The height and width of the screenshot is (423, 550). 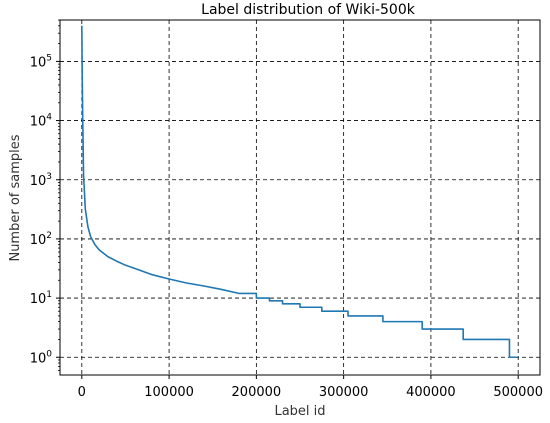 What do you see at coordinates (41, 180) in the screenshot?
I see `y-tick-label: 10³` at bounding box center [41, 180].